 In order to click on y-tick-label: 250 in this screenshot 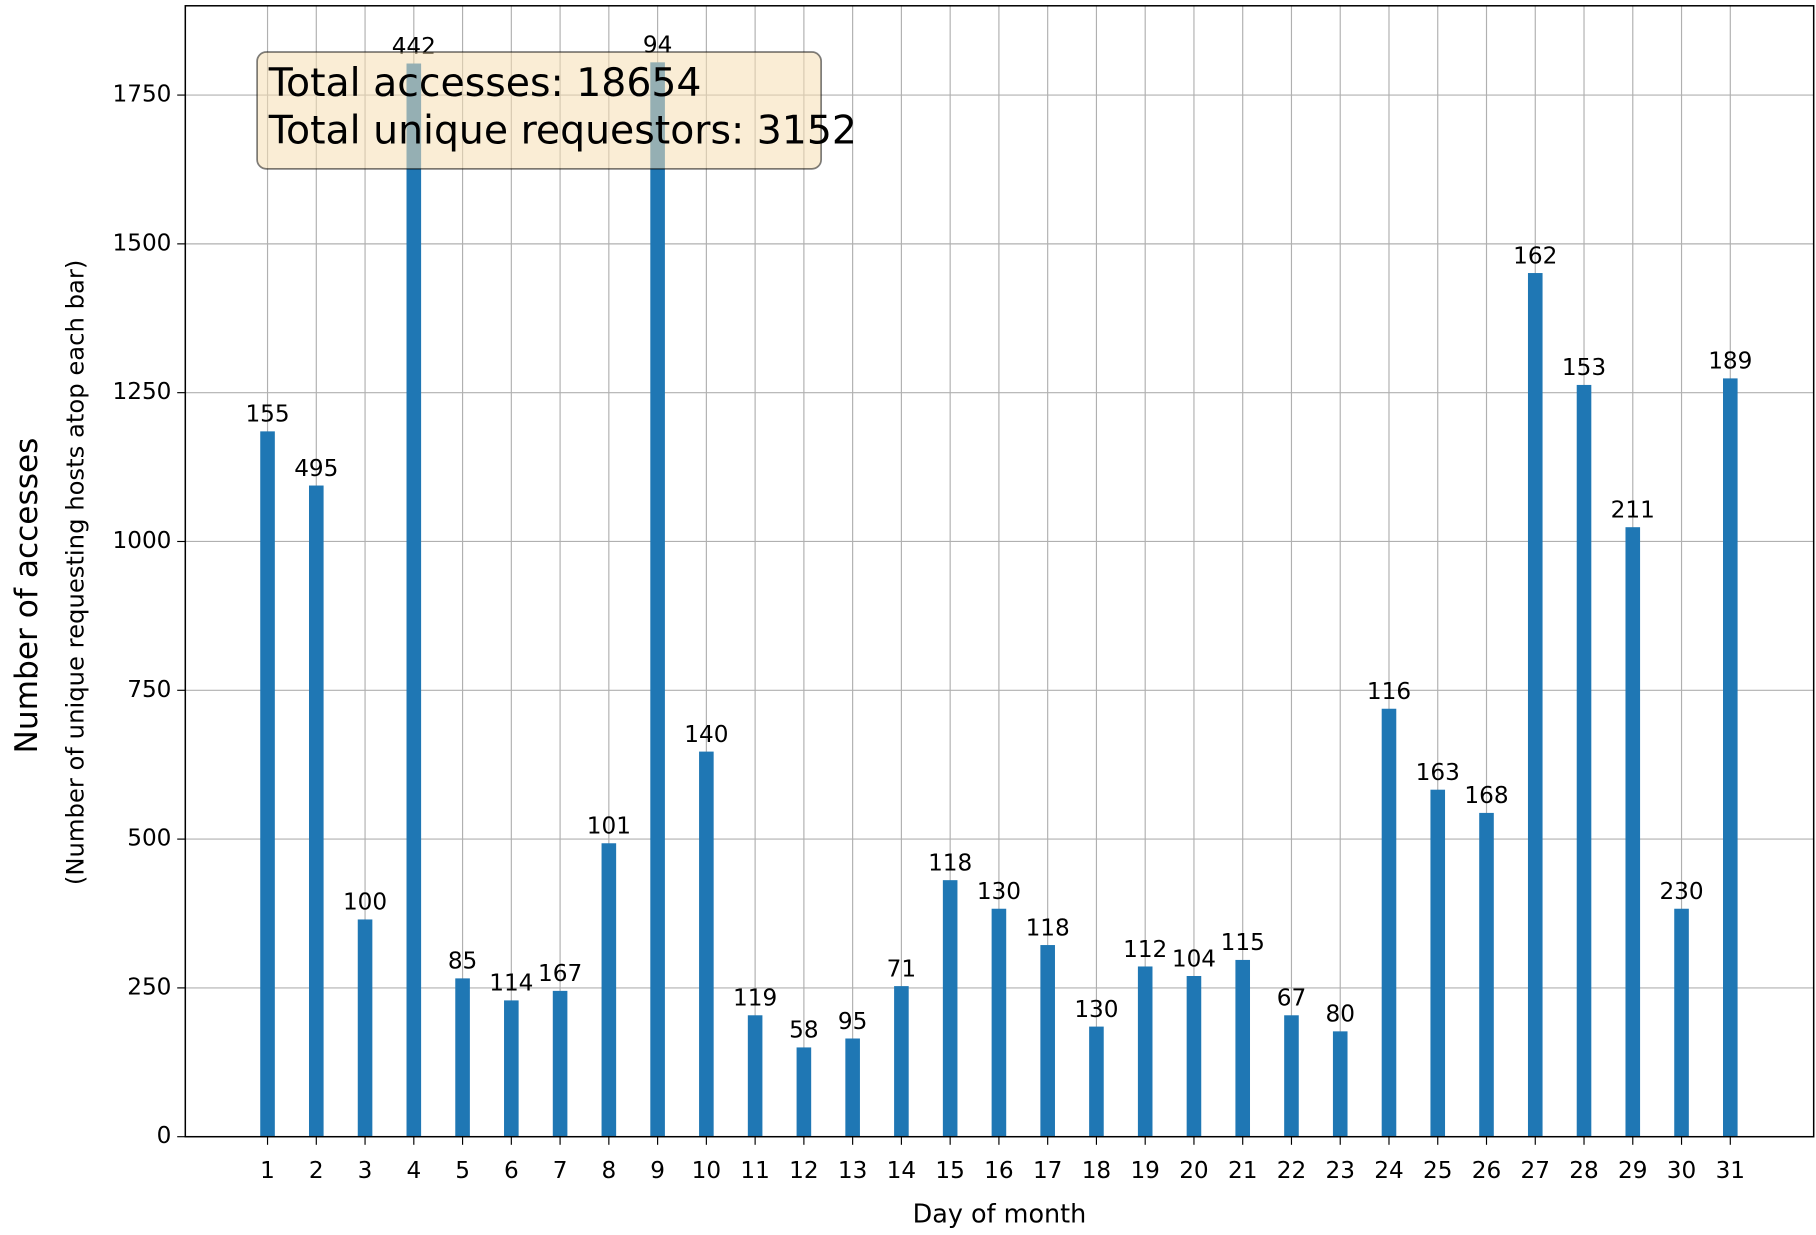, I will do `click(149, 987)`.